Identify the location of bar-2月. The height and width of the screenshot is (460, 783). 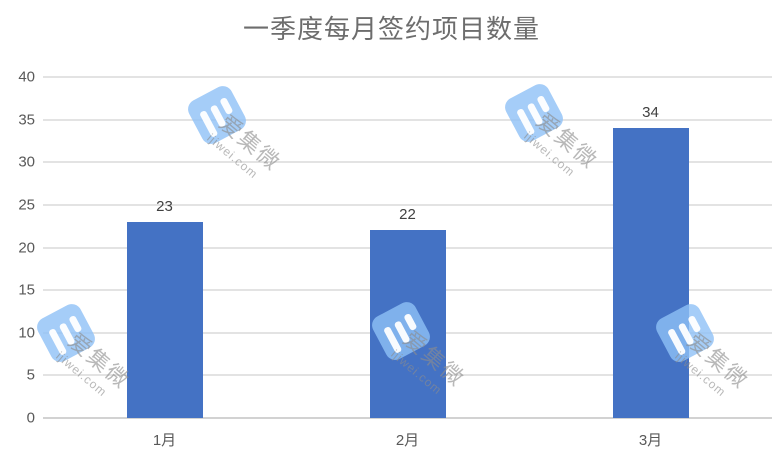
(407, 324).